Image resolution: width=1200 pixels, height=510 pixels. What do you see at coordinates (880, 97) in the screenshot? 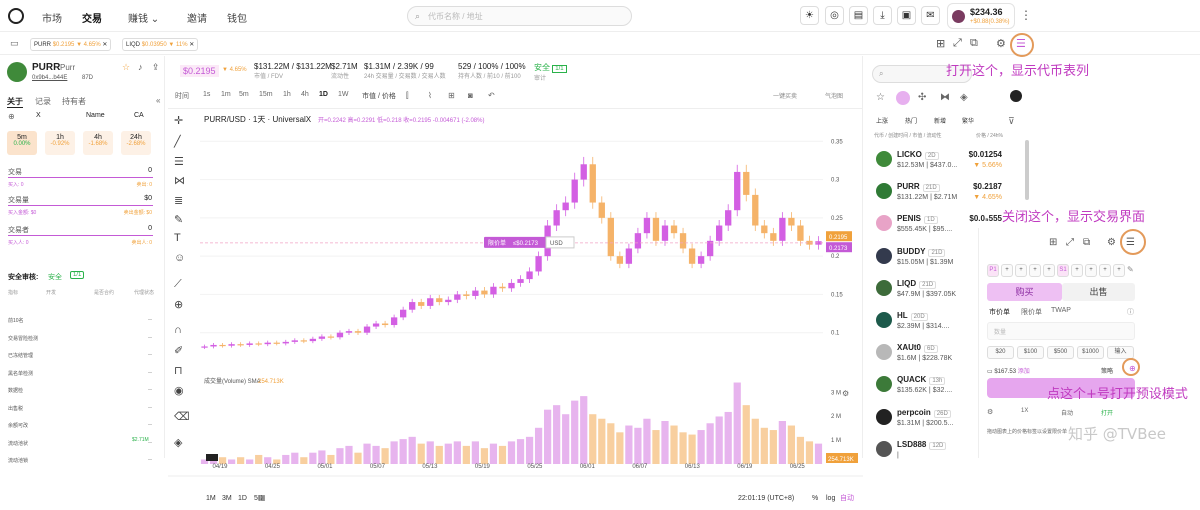
I see `star-filter-icon: ☆` at bounding box center [880, 97].